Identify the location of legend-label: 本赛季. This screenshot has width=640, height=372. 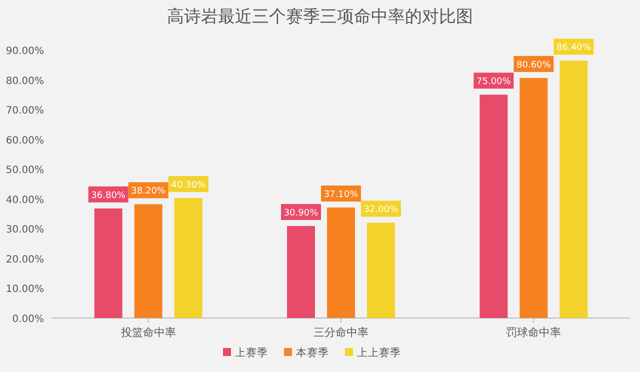
(312, 352).